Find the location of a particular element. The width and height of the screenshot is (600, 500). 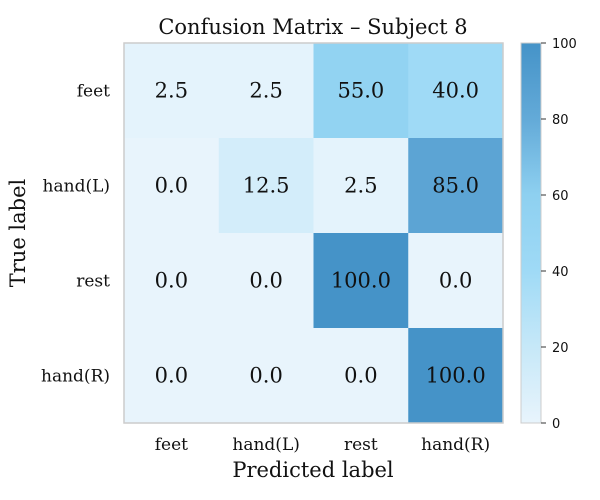

x-tick-labels: feet hand(L) rest hand(R) is located at coordinates (322, 445).